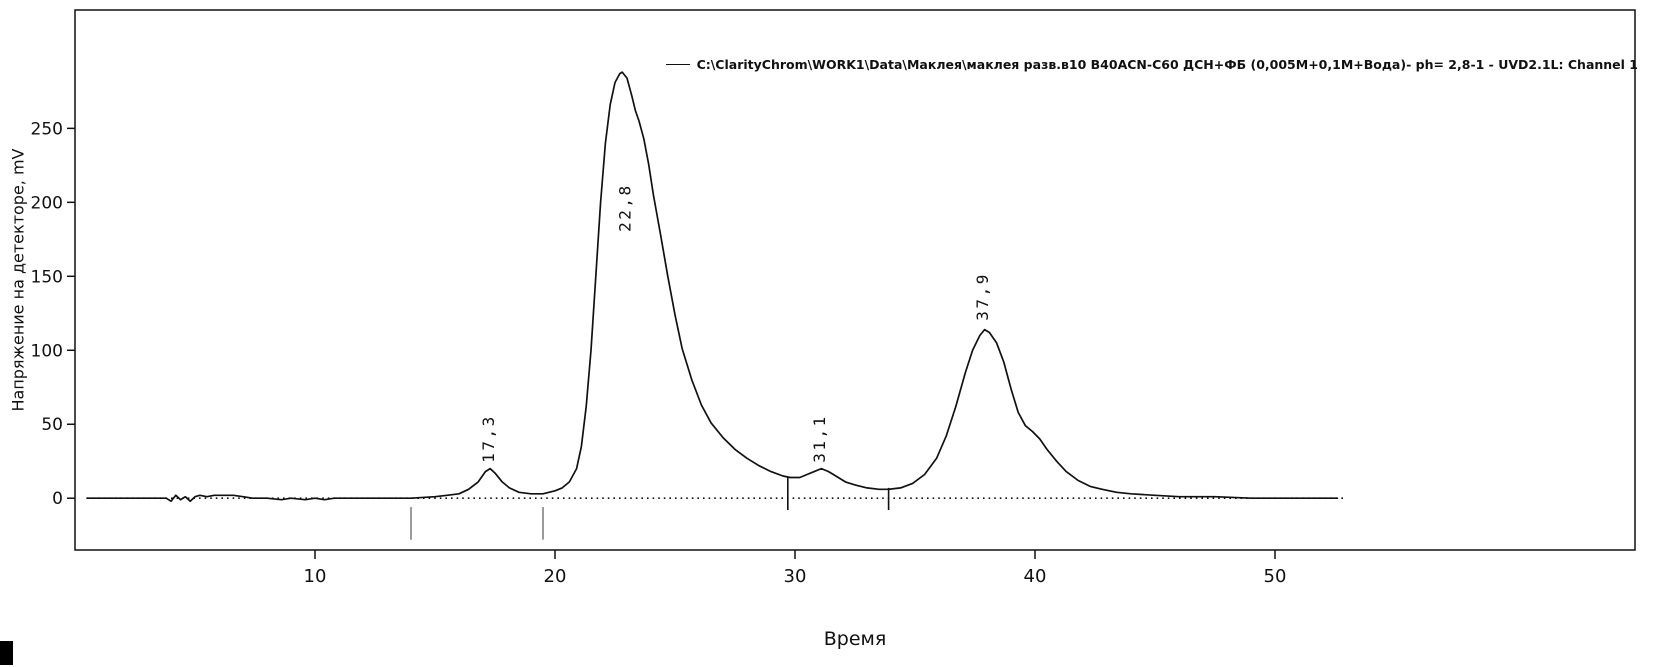  I want to click on scan-corner-artifact, so click(6, 653).